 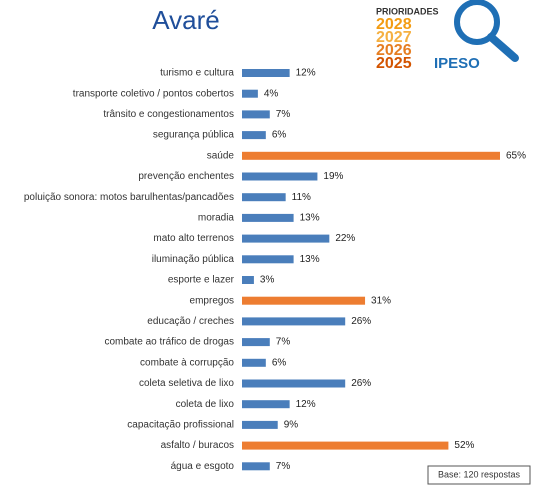 I want to click on category-label: trânsito e congestionamentos, so click(x=168, y=114).